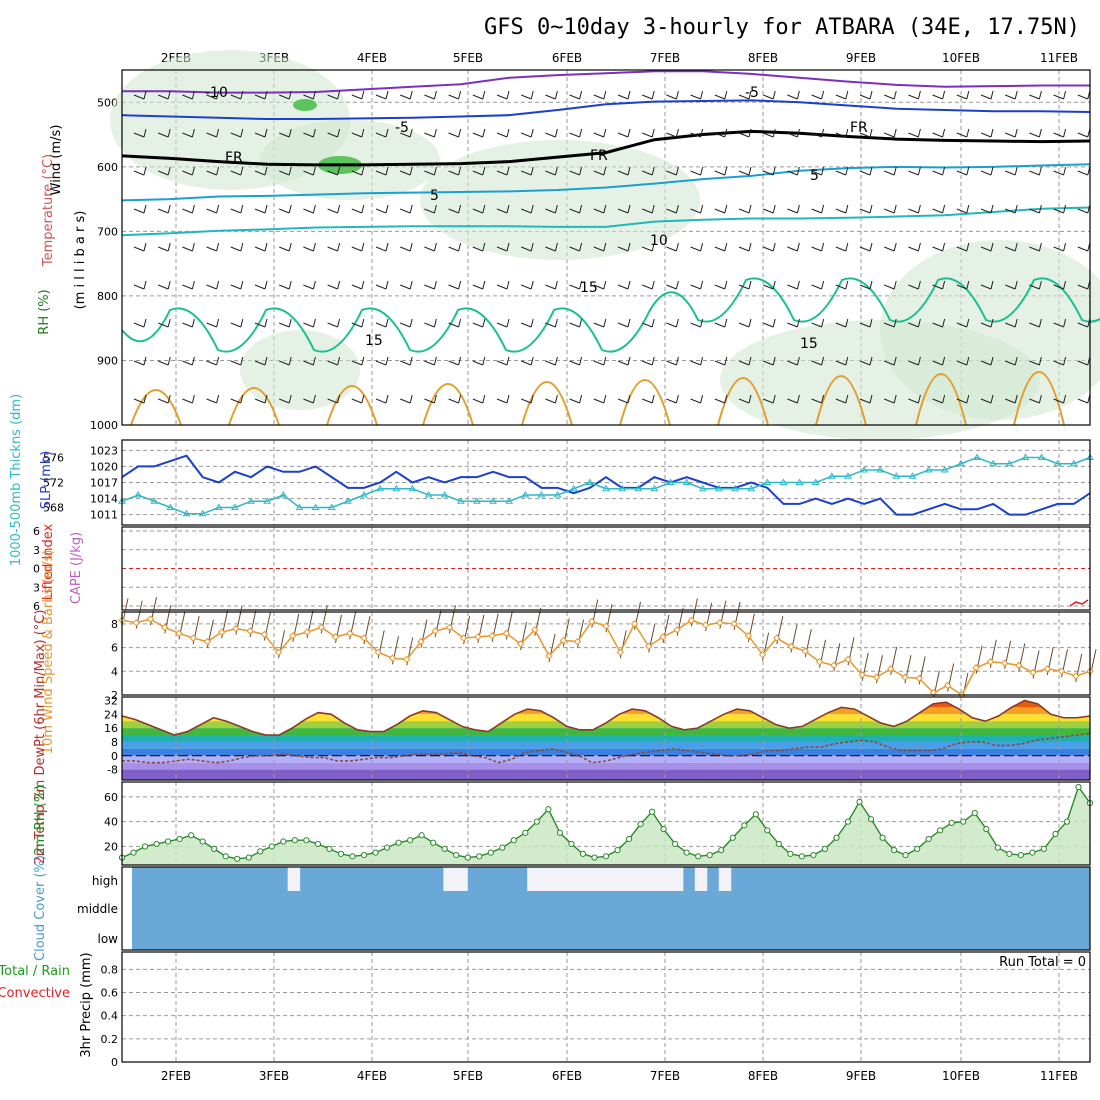  Describe the element at coordinates (567, 58) in the screenshot. I see `top-date-label: 6FEB` at that location.